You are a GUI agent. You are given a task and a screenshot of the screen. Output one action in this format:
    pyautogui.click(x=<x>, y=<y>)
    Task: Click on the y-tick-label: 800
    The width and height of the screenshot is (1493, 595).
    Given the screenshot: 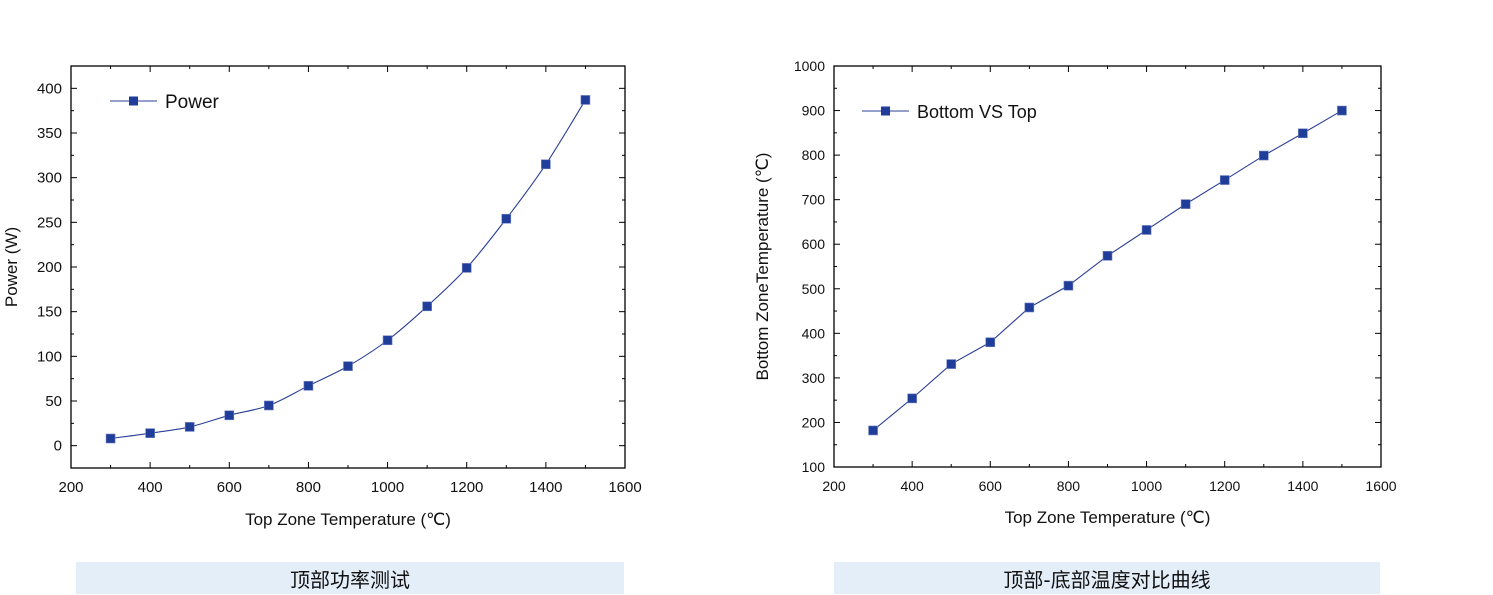 What is the action you would take?
    pyautogui.click(x=814, y=155)
    